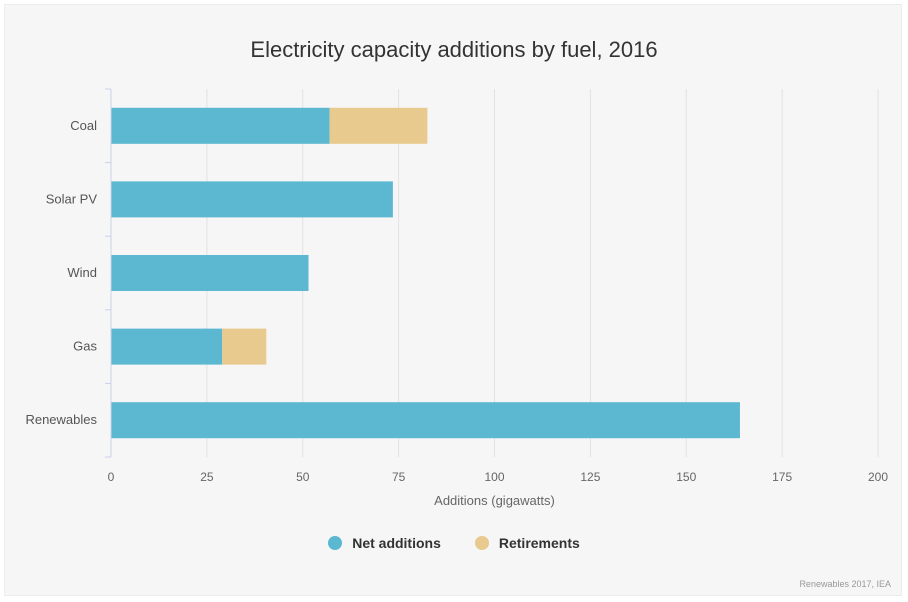  What do you see at coordinates (396, 543) in the screenshot?
I see `legend-label-net-additions: Net additions` at bounding box center [396, 543].